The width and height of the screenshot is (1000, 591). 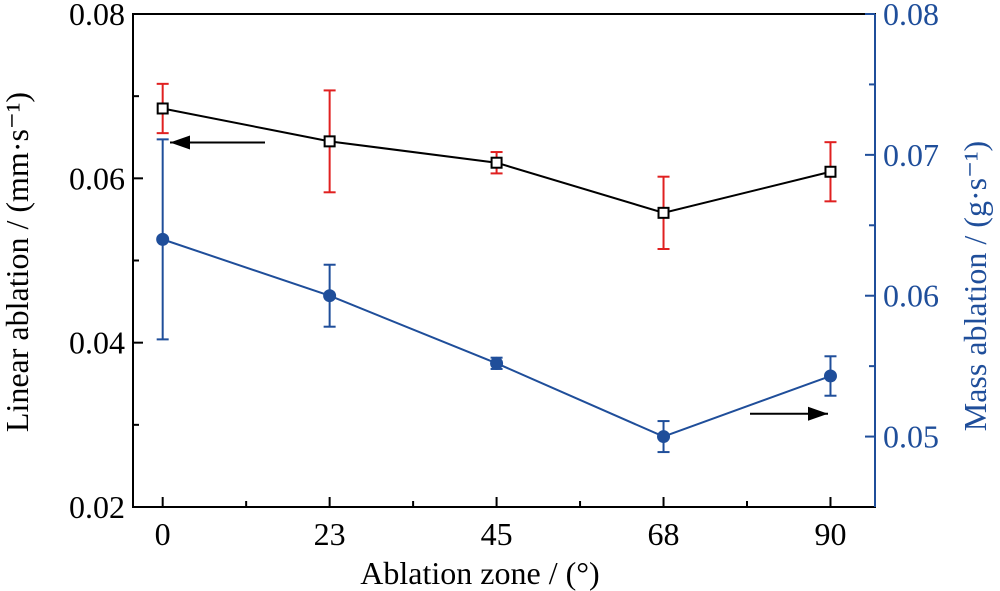 I want to click on x-tick-label: 45, so click(x=497, y=534).